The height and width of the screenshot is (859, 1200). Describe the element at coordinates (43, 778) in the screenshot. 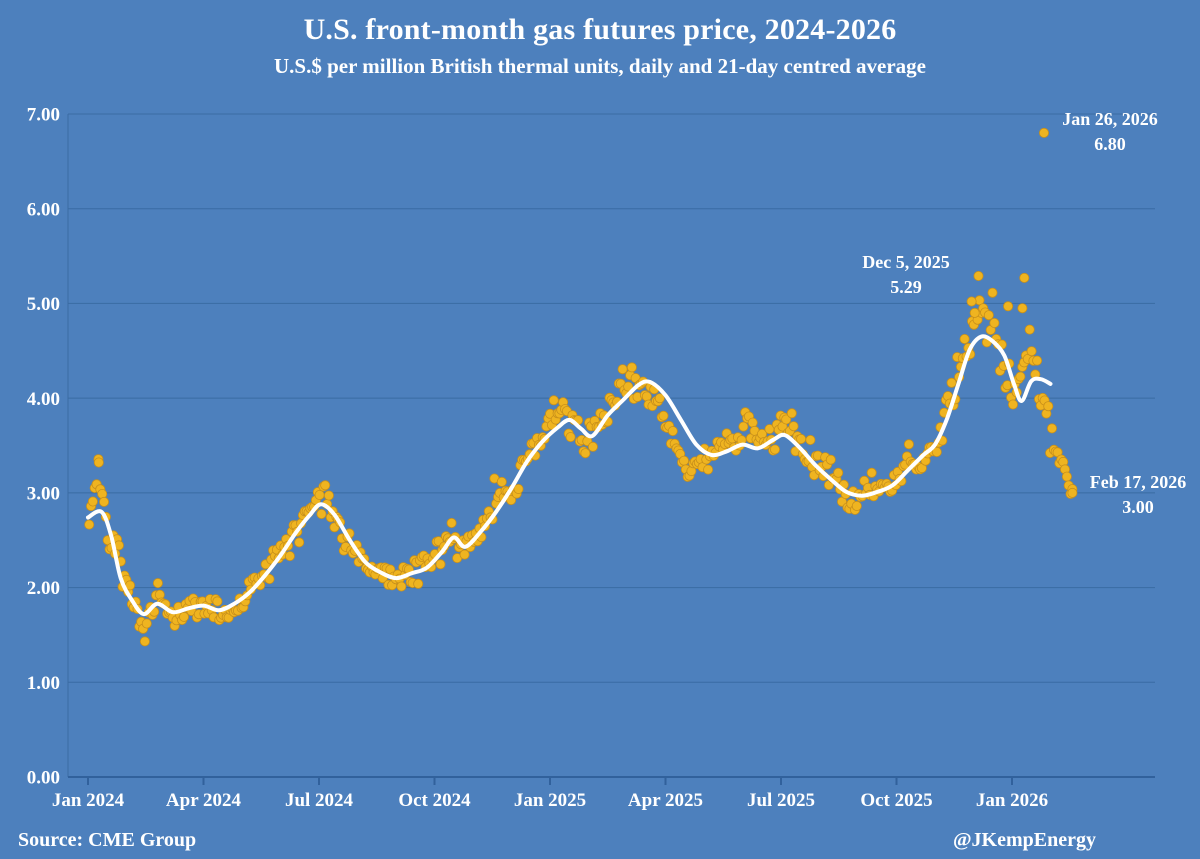

I see `y-axis-label: 0.00` at that location.